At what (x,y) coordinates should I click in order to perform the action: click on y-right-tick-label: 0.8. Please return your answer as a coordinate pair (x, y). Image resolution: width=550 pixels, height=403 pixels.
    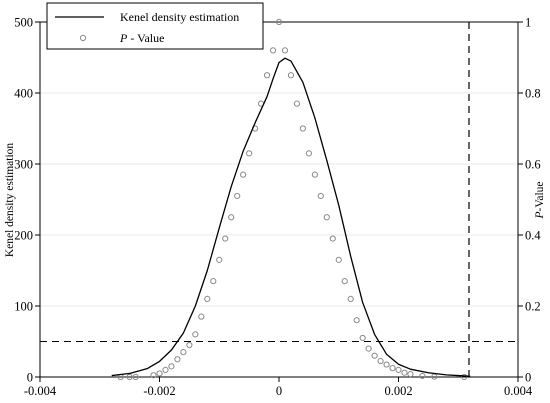
    Looking at the image, I should click on (533, 94).